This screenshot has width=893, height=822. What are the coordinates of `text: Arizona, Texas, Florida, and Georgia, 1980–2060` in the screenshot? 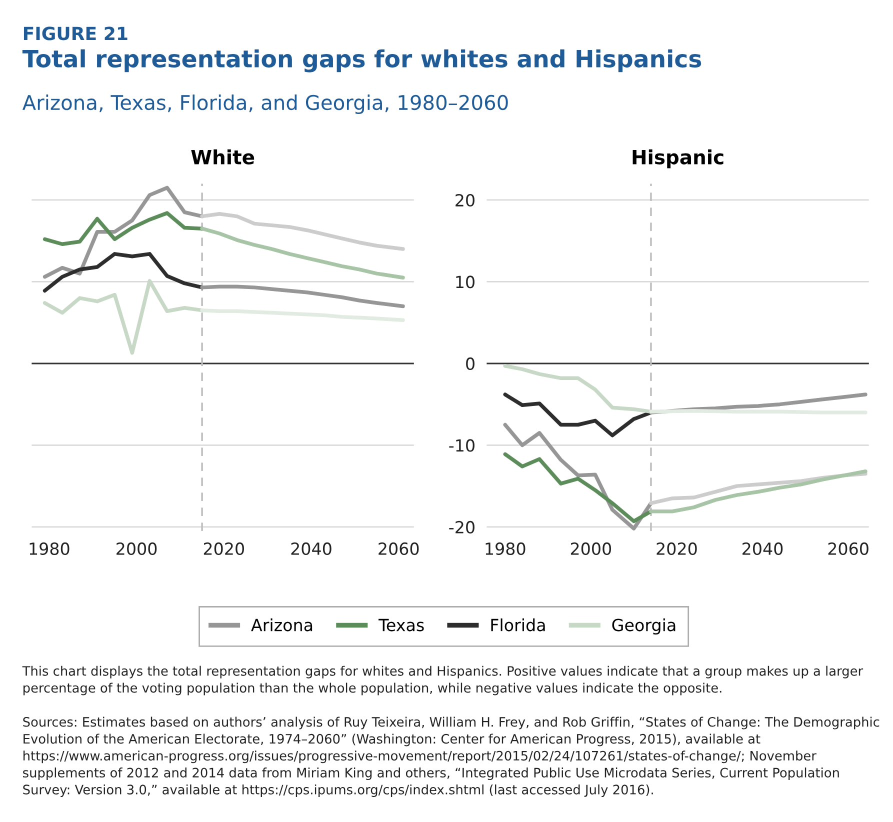 It's located at (265, 104).